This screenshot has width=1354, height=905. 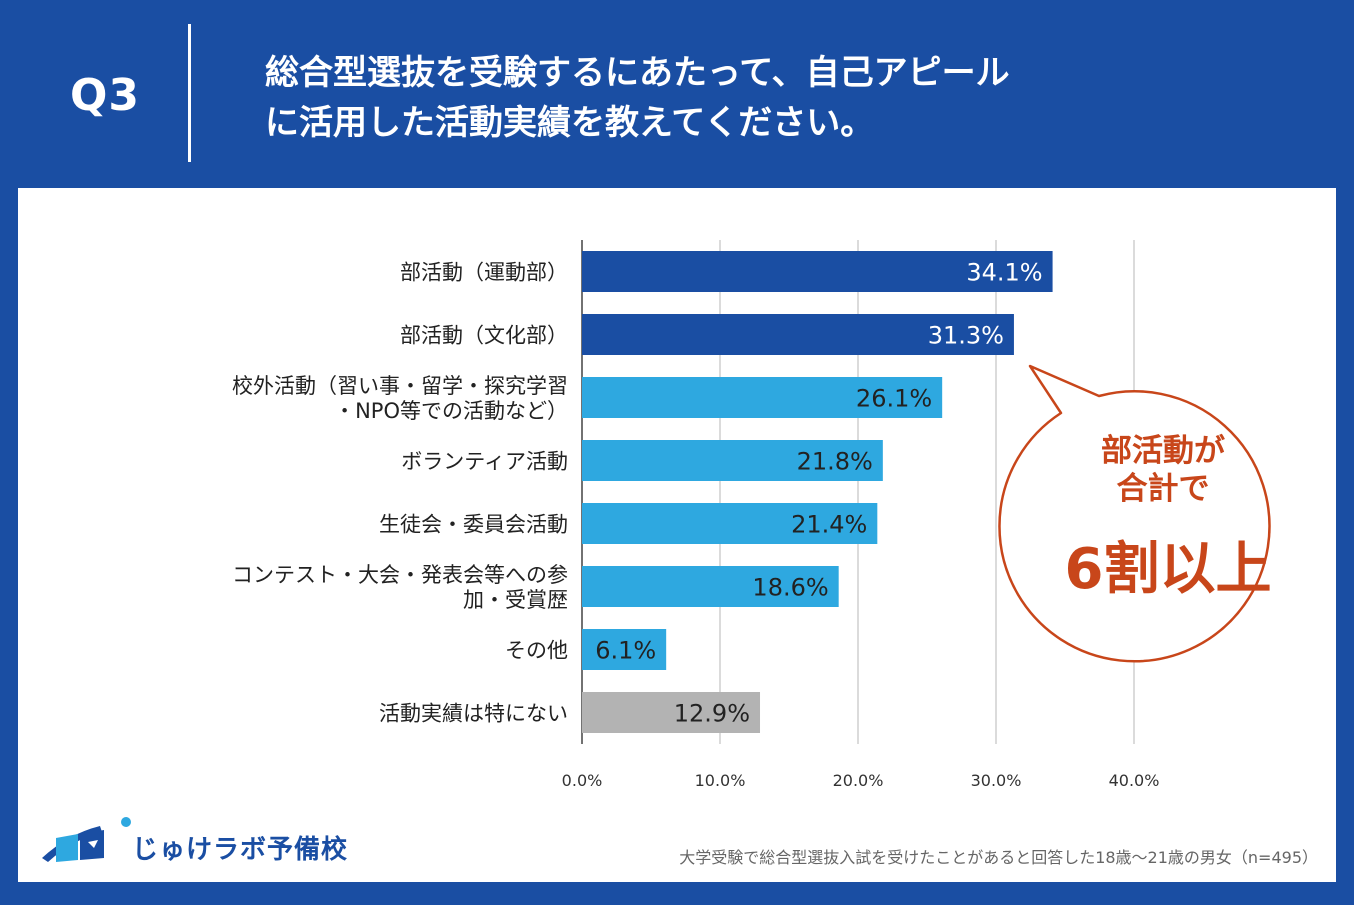 What do you see at coordinates (400, 575) in the screenshot?
I see `category-label-line: コンテスト・大会・発表会等への参` at bounding box center [400, 575].